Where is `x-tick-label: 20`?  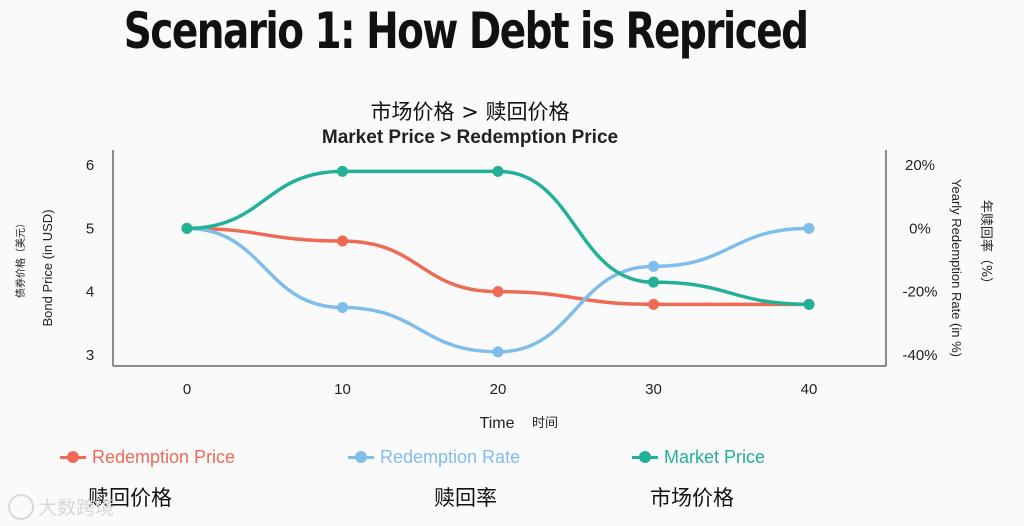
x-tick-label: 20 is located at coordinates (498, 389).